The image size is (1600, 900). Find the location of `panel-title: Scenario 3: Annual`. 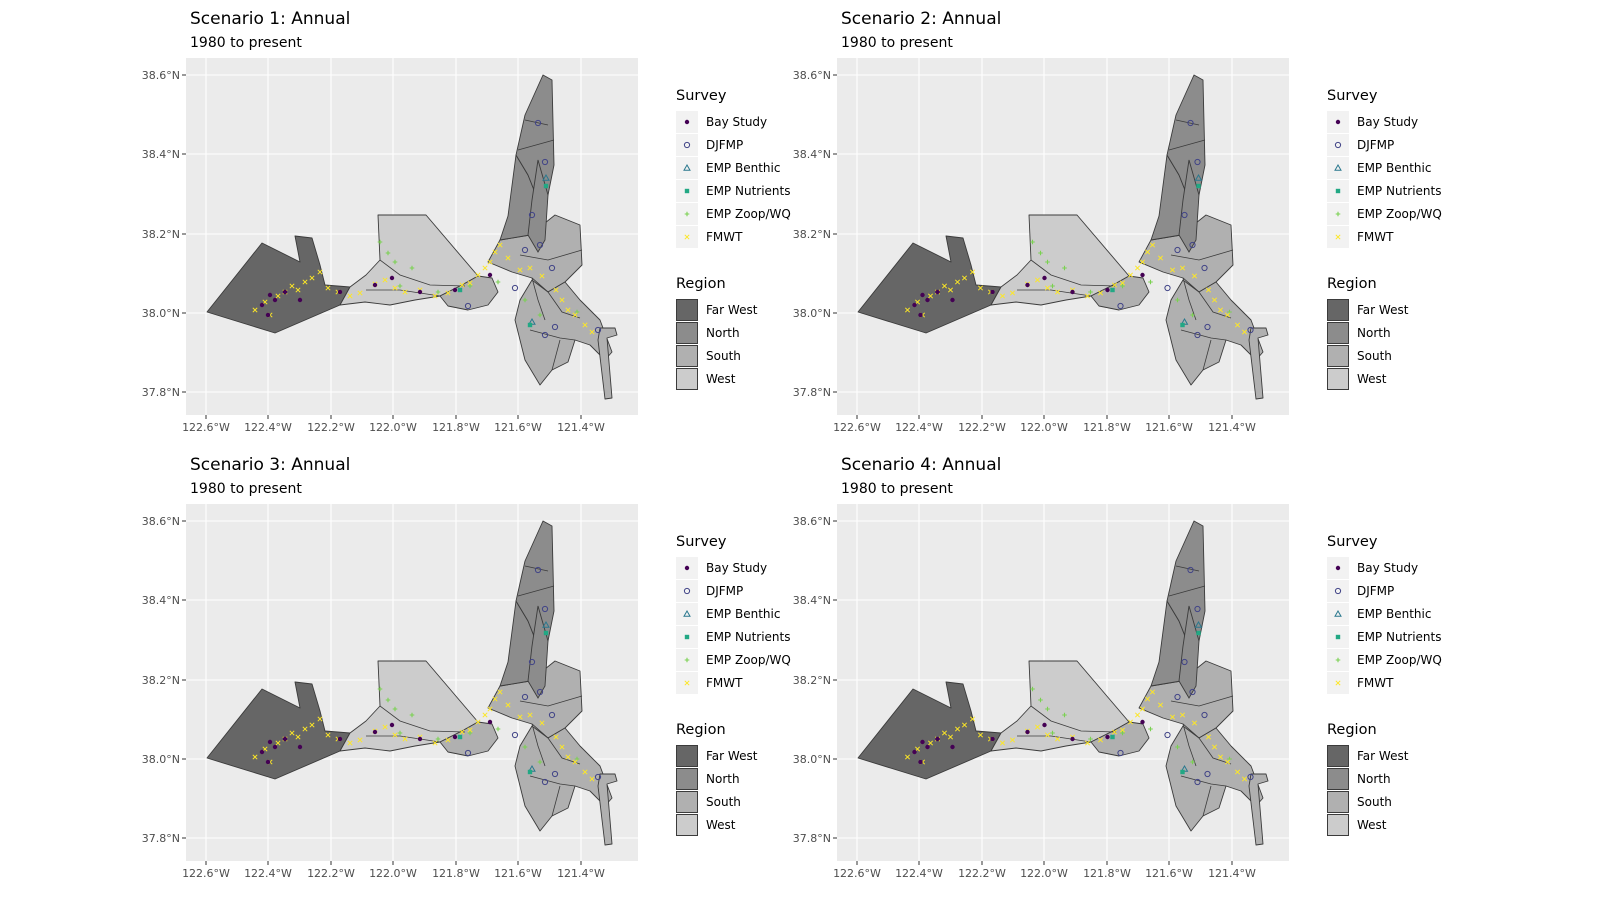

panel-title: Scenario 3: Annual is located at coordinates (270, 465).